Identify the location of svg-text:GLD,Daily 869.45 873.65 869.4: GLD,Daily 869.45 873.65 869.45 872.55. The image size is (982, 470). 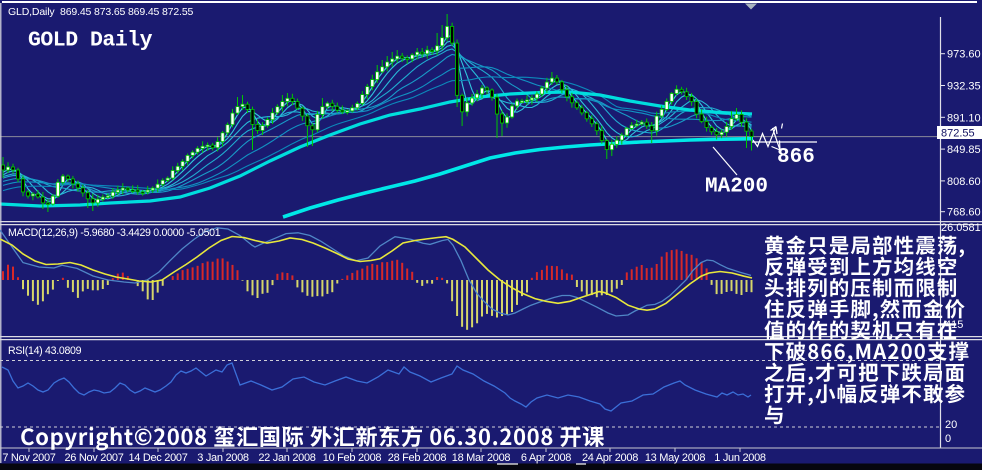
(101, 12).